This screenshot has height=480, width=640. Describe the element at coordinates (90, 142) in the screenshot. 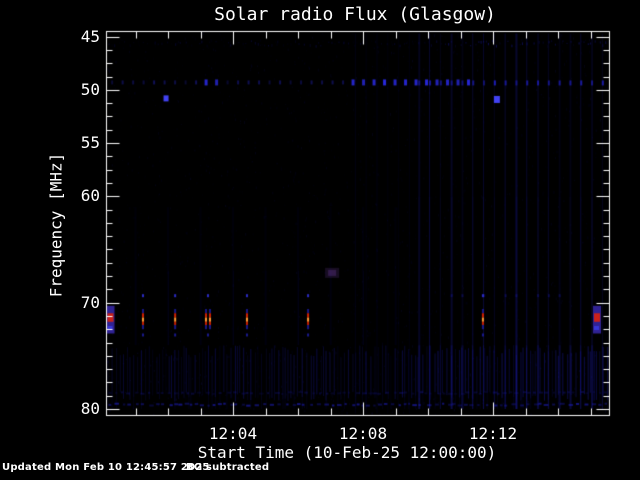

I see `y-tick-label: 55` at that location.